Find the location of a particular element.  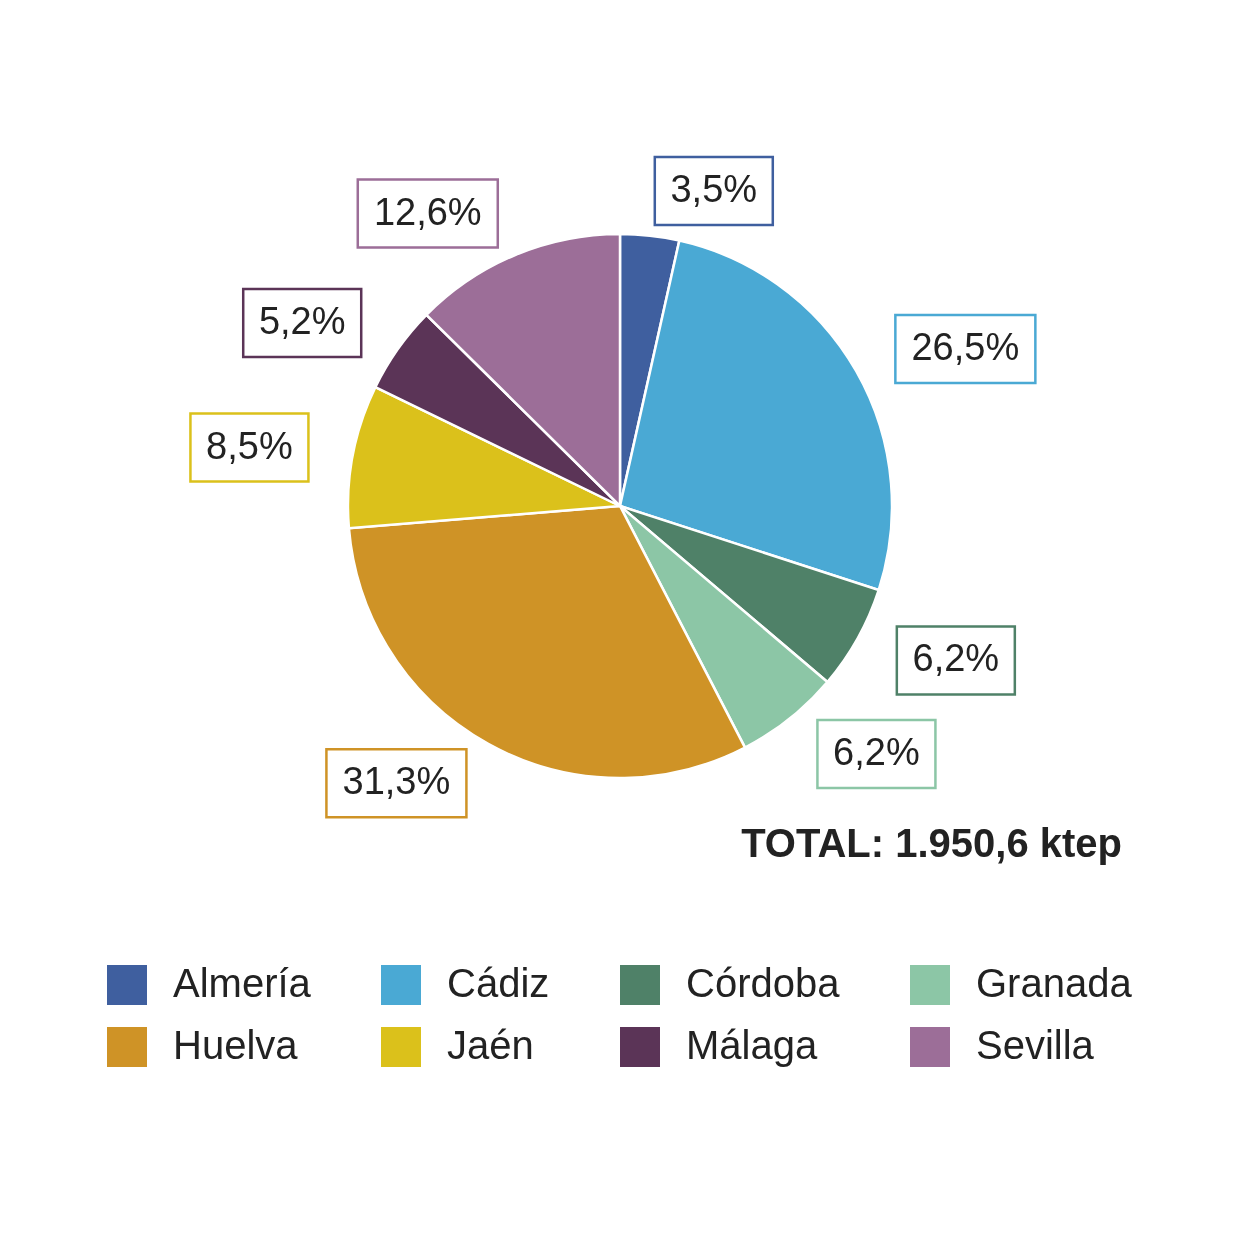

legend-label: Jaén is located at coordinates (490, 1045).